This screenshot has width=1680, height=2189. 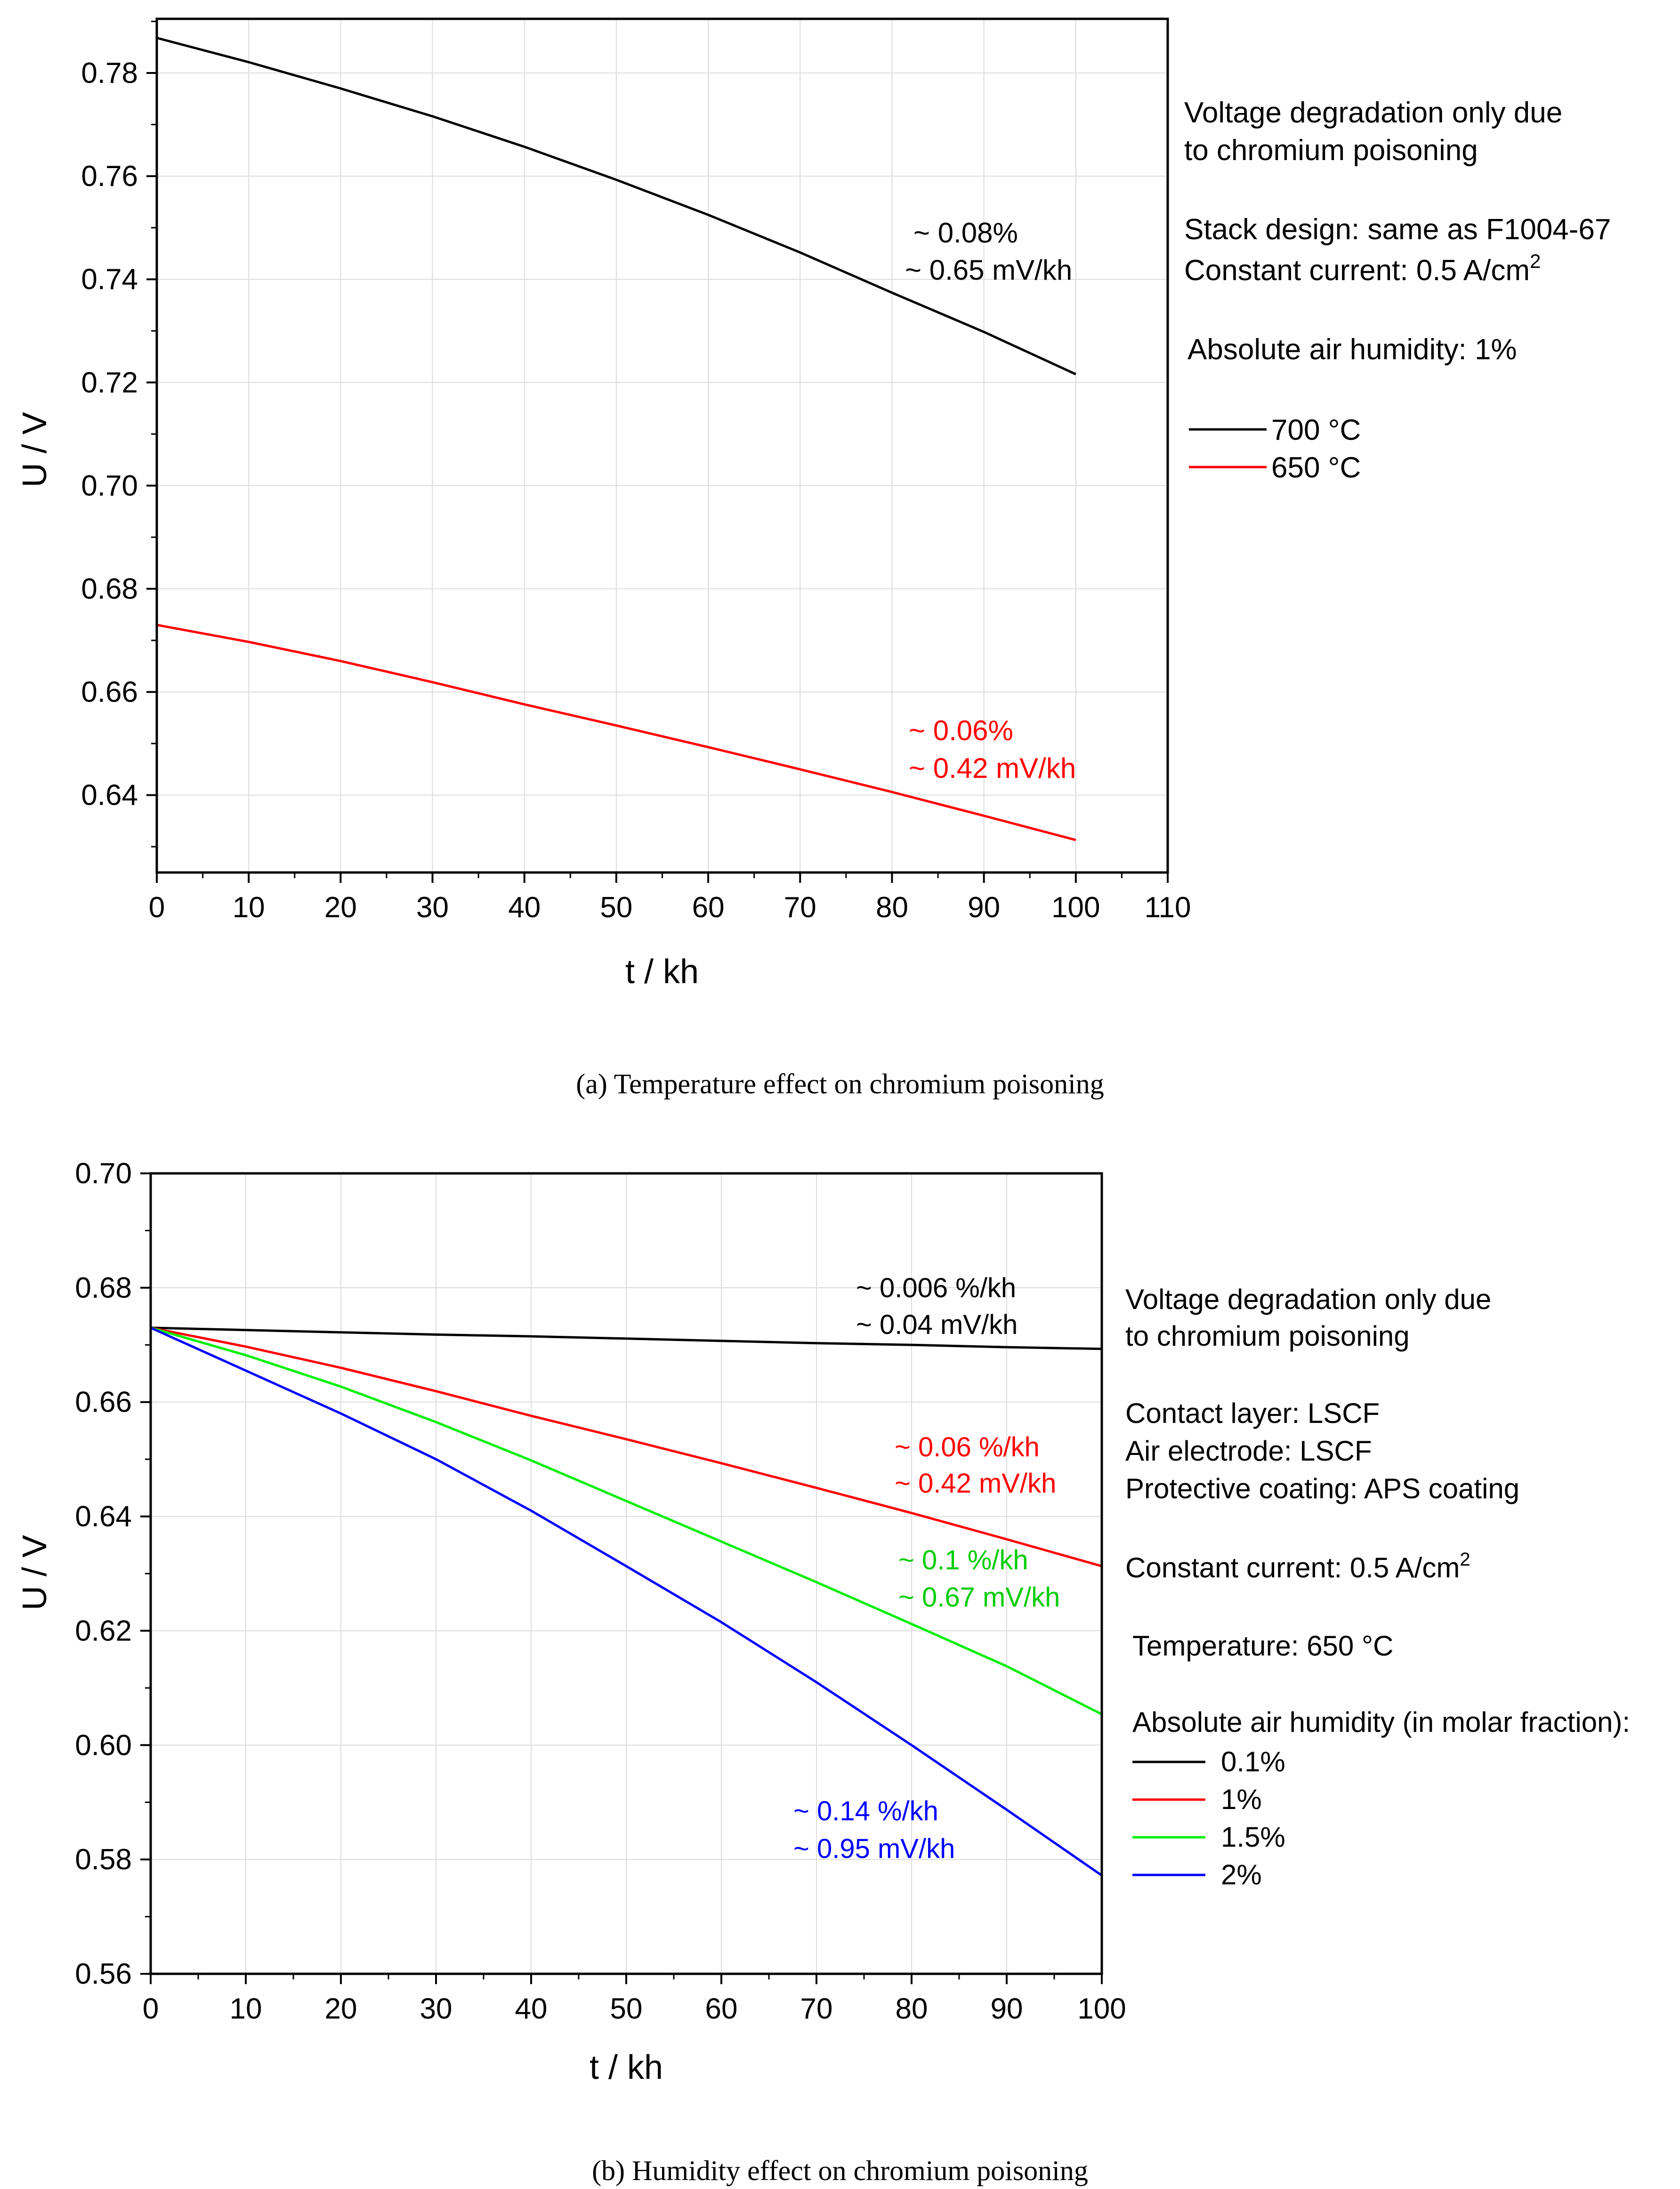 I want to click on chart-b-annotation-1-rate: ~ 0.42 mV/kh, so click(x=976, y=1483).